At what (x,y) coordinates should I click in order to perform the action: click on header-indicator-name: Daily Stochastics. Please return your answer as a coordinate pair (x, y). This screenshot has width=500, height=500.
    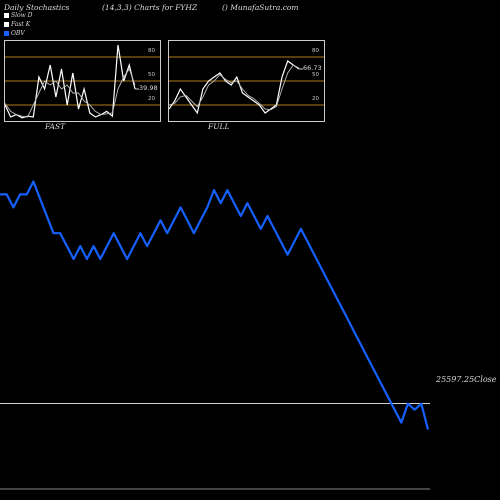
    Looking at the image, I should click on (37, 7).